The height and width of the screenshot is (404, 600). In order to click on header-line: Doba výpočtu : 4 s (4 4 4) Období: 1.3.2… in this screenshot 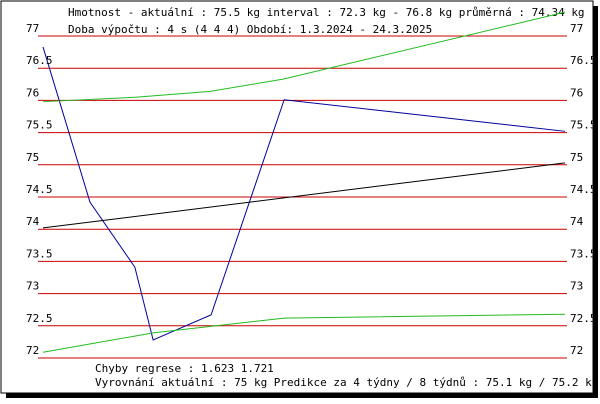, I will do `click(250, 29)`.